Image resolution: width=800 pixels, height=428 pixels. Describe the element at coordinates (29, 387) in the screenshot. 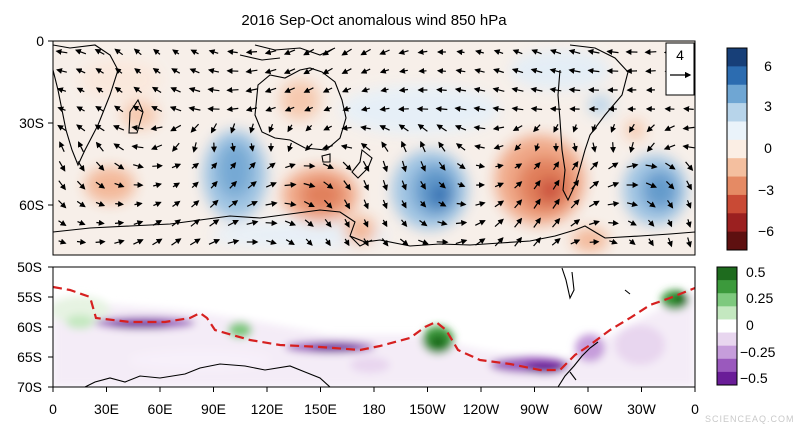

I see `bottom-y-tick-70s: 70S` at that location.